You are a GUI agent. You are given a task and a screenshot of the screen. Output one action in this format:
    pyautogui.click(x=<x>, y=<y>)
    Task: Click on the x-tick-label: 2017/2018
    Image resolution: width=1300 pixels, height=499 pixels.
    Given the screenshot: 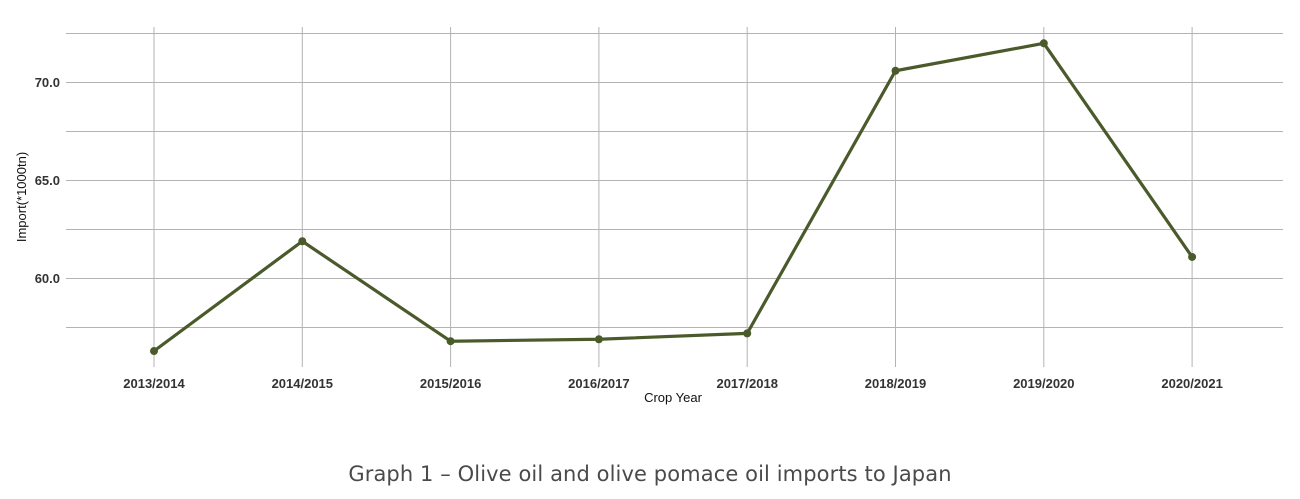 What is the action you would take?
    pyautogui.click(x=746, y=383)
    